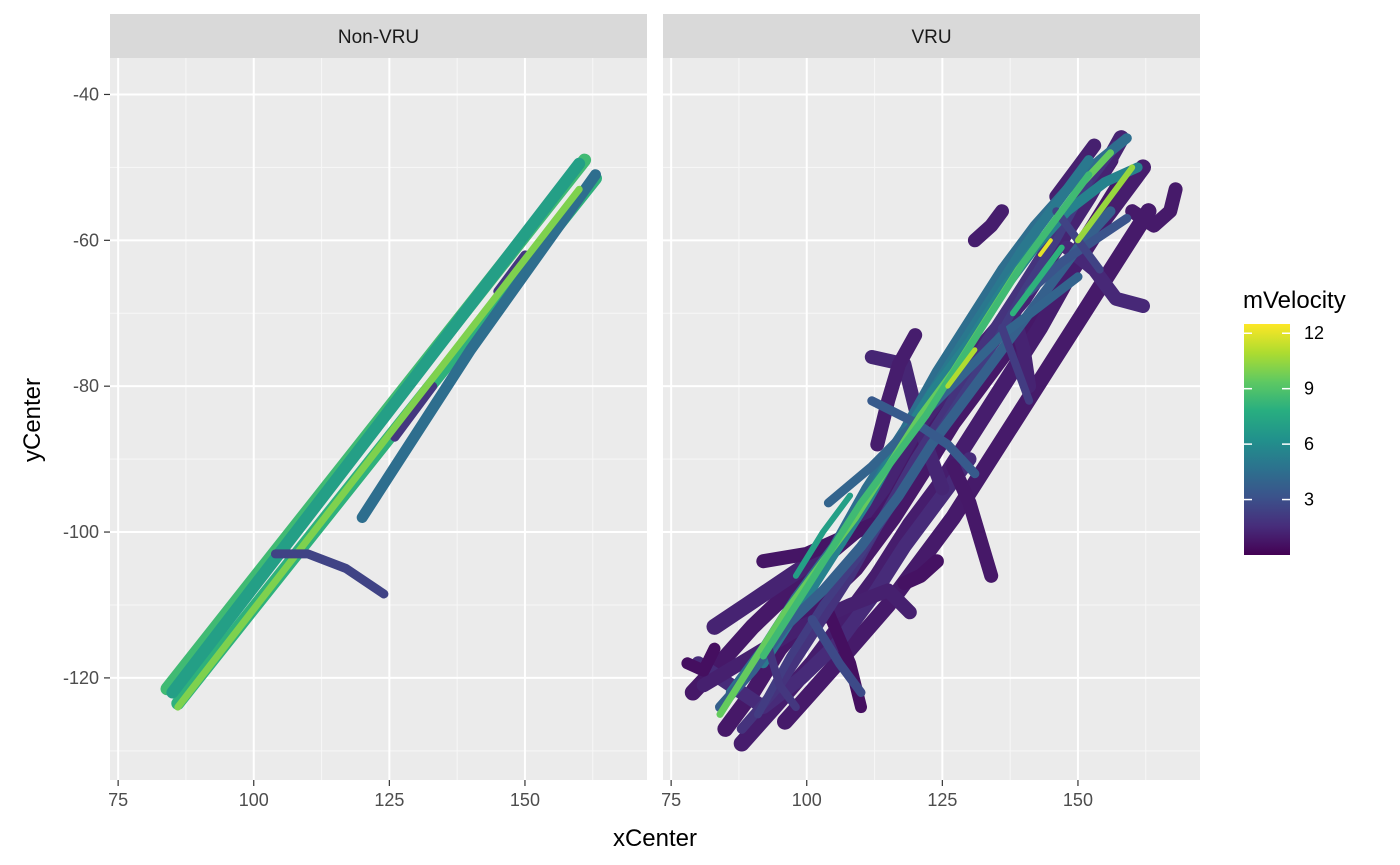 Image resolution: width=1400 pixels, height=865 pixels. What do you see at coordinates (86, 94) in the screenshot?
I see `y-tick-label: -40` at bounding box center [86, 94].